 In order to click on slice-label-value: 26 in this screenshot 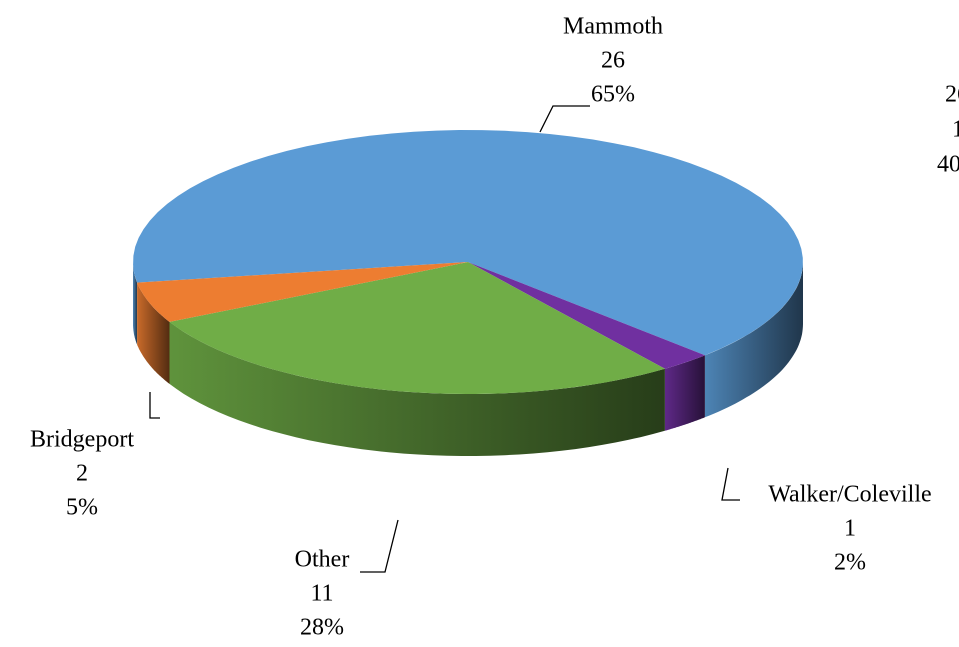, I will do `click(613, 61)`.